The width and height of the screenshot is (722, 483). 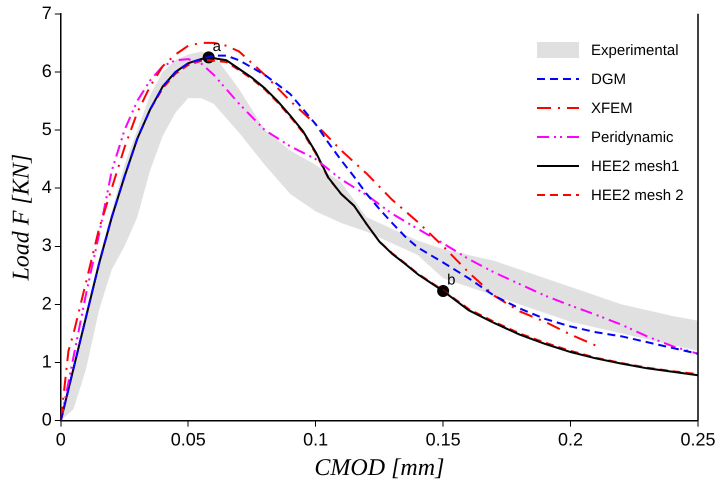 I want to click on legend-label: Peridynamic, so click(x=632, y=137).